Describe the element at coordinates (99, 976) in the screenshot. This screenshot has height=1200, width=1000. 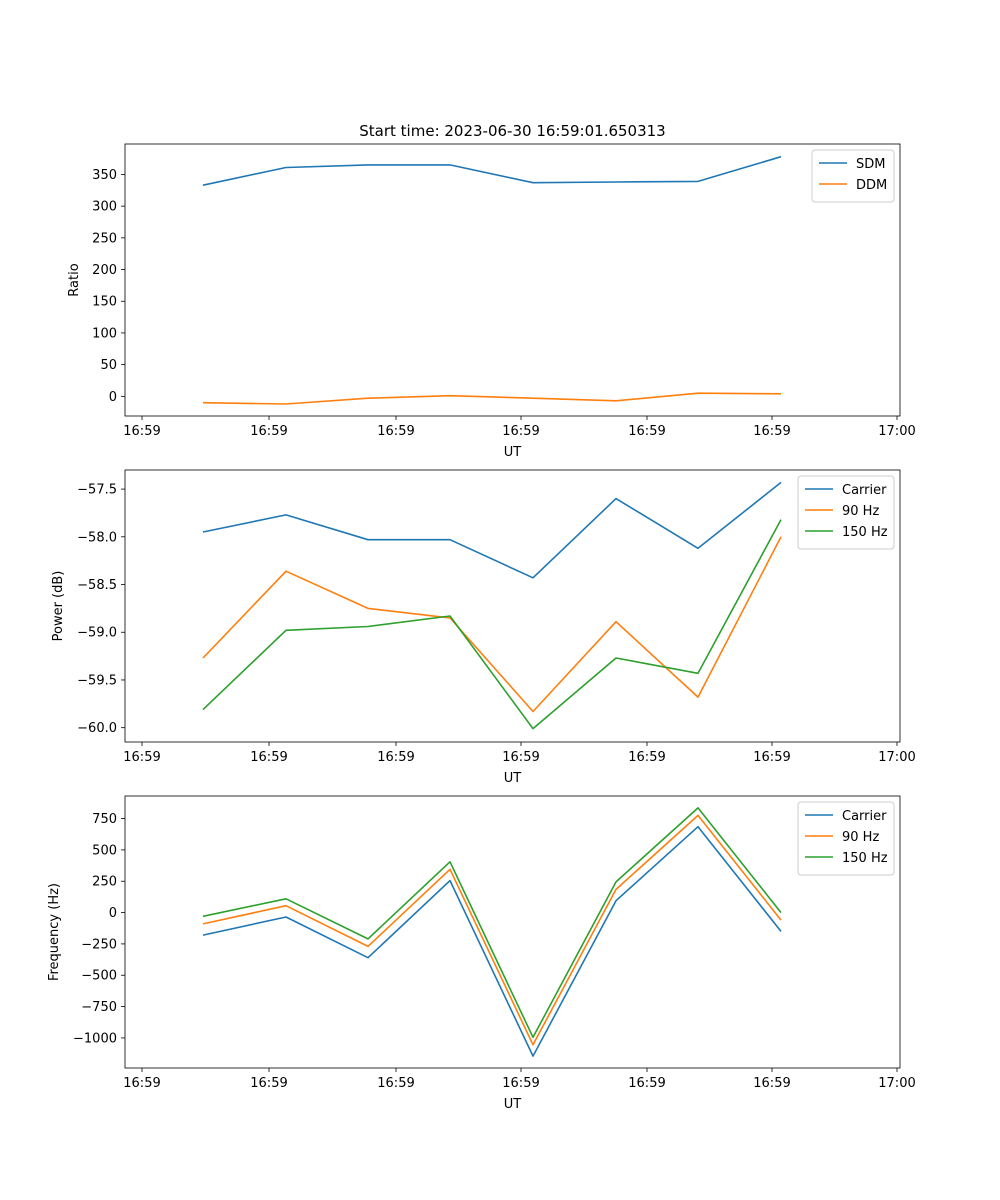
I see `y-tick-label: −500` at that location.